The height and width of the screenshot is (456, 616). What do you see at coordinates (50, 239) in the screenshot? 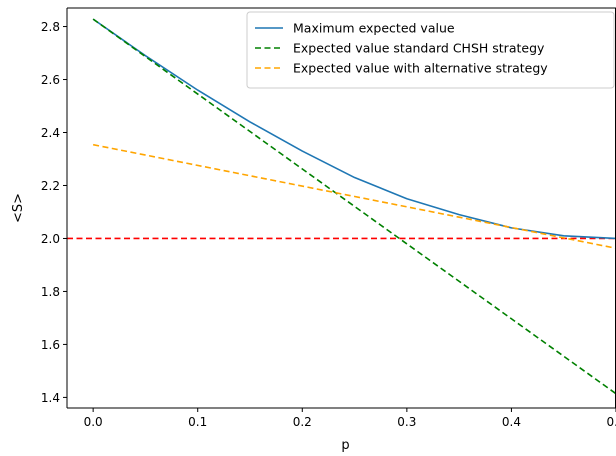
I see `y-tick-label: 2.0` at bounding box center [50, 239].